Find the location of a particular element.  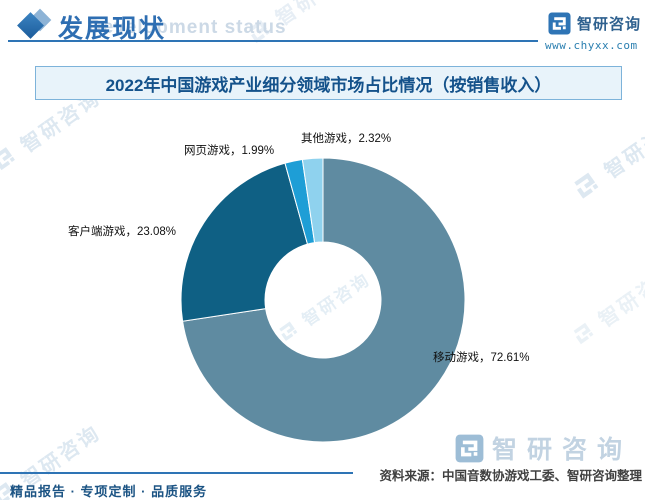

data-source-note: 资料来源：中国音数协游戏工委、智研咨询整理 is located at coordinates (510, 476).